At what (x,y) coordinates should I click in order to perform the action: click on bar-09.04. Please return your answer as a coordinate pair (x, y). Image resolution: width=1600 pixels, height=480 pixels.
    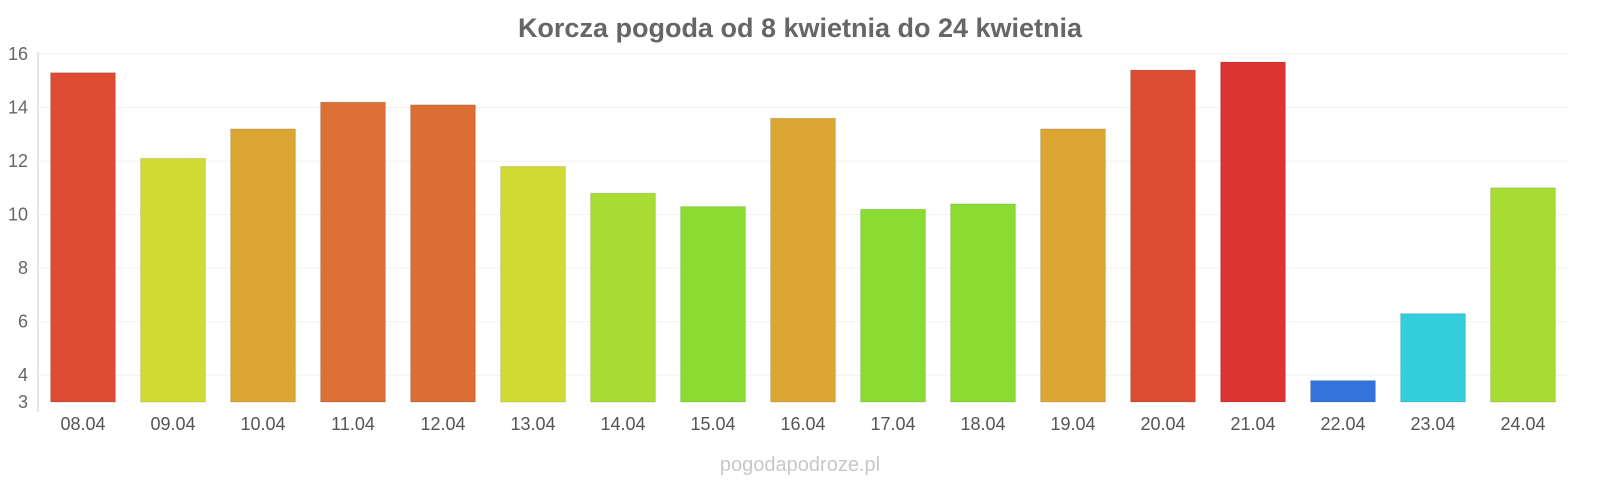
    Looking at the image, I should click on (173, 280).